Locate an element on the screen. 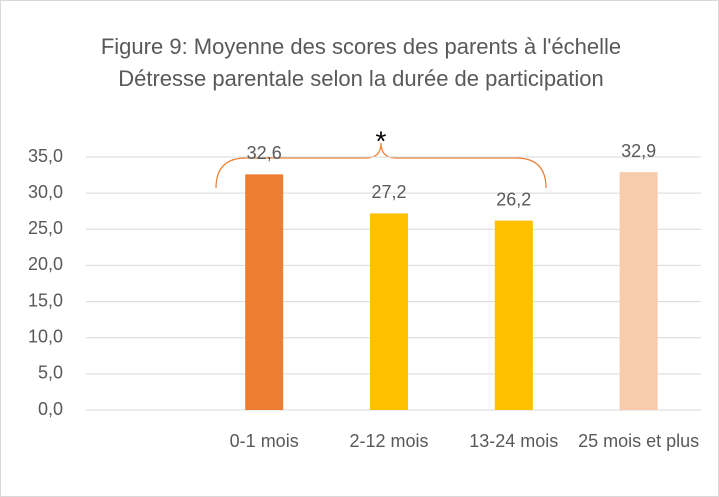 Image resolution: width=719 pixels, height=497 pixels. x-tick-label: 2-12 mois is located at coordinates (389, 441).